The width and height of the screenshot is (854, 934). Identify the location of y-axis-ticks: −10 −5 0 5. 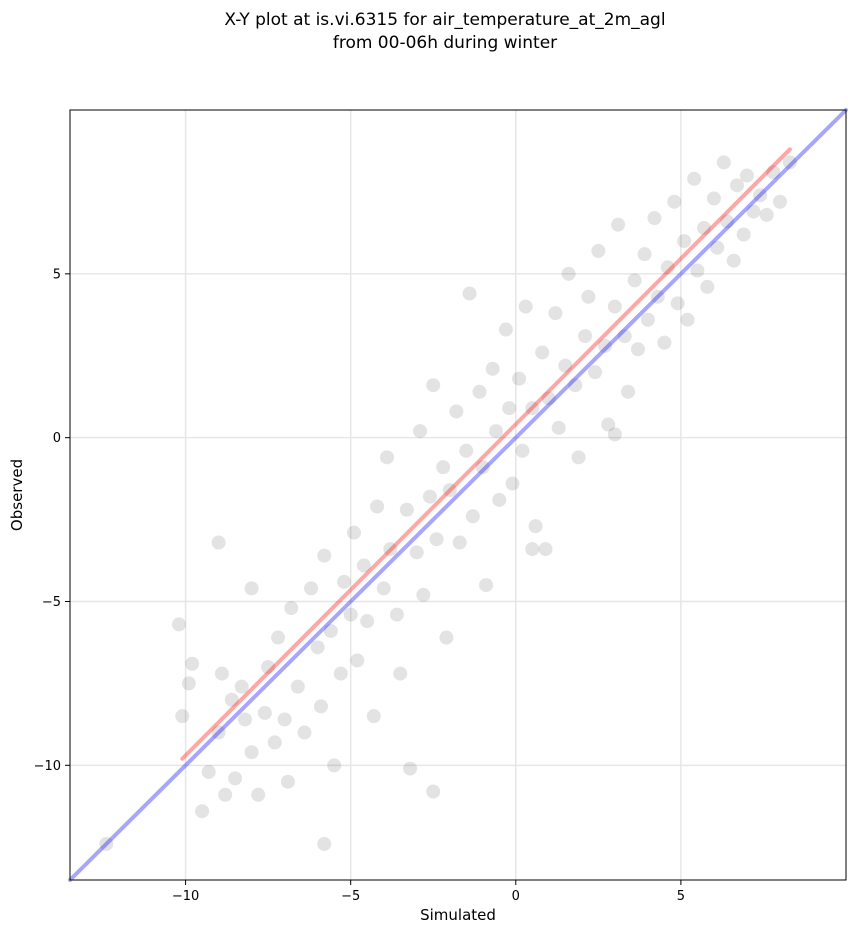
(52, 520).